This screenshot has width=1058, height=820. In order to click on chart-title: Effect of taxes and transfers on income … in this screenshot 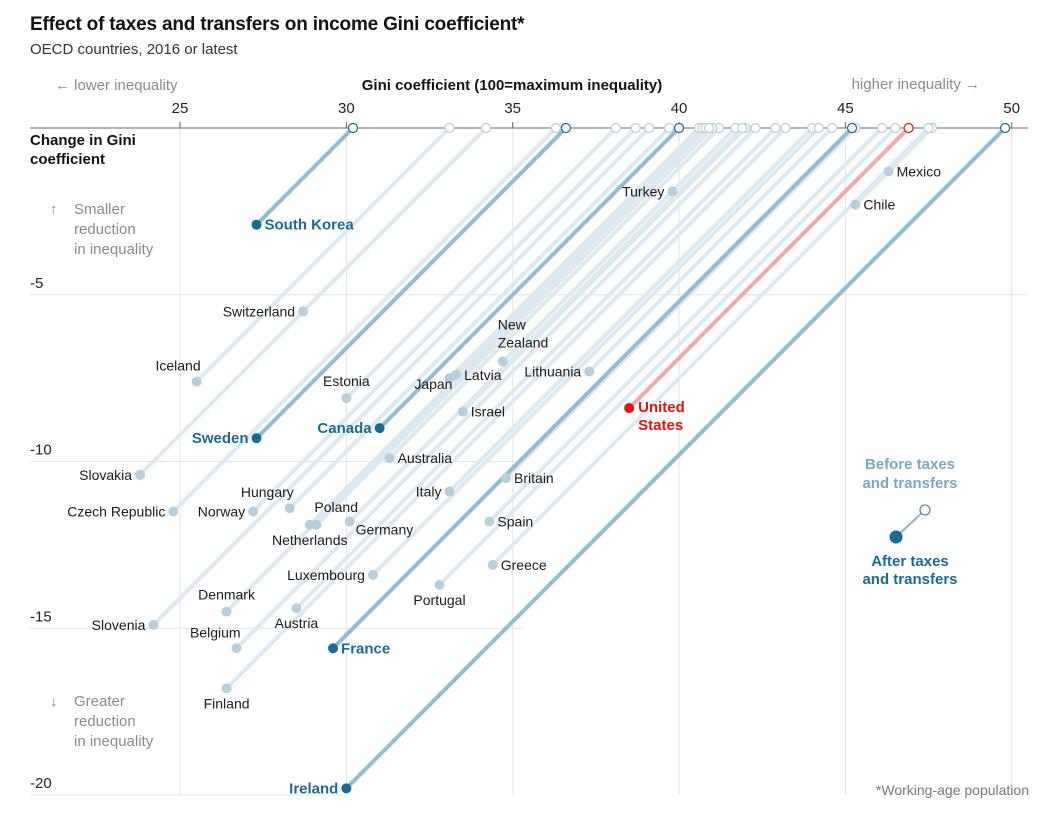, I will do `click(277, 24)`.